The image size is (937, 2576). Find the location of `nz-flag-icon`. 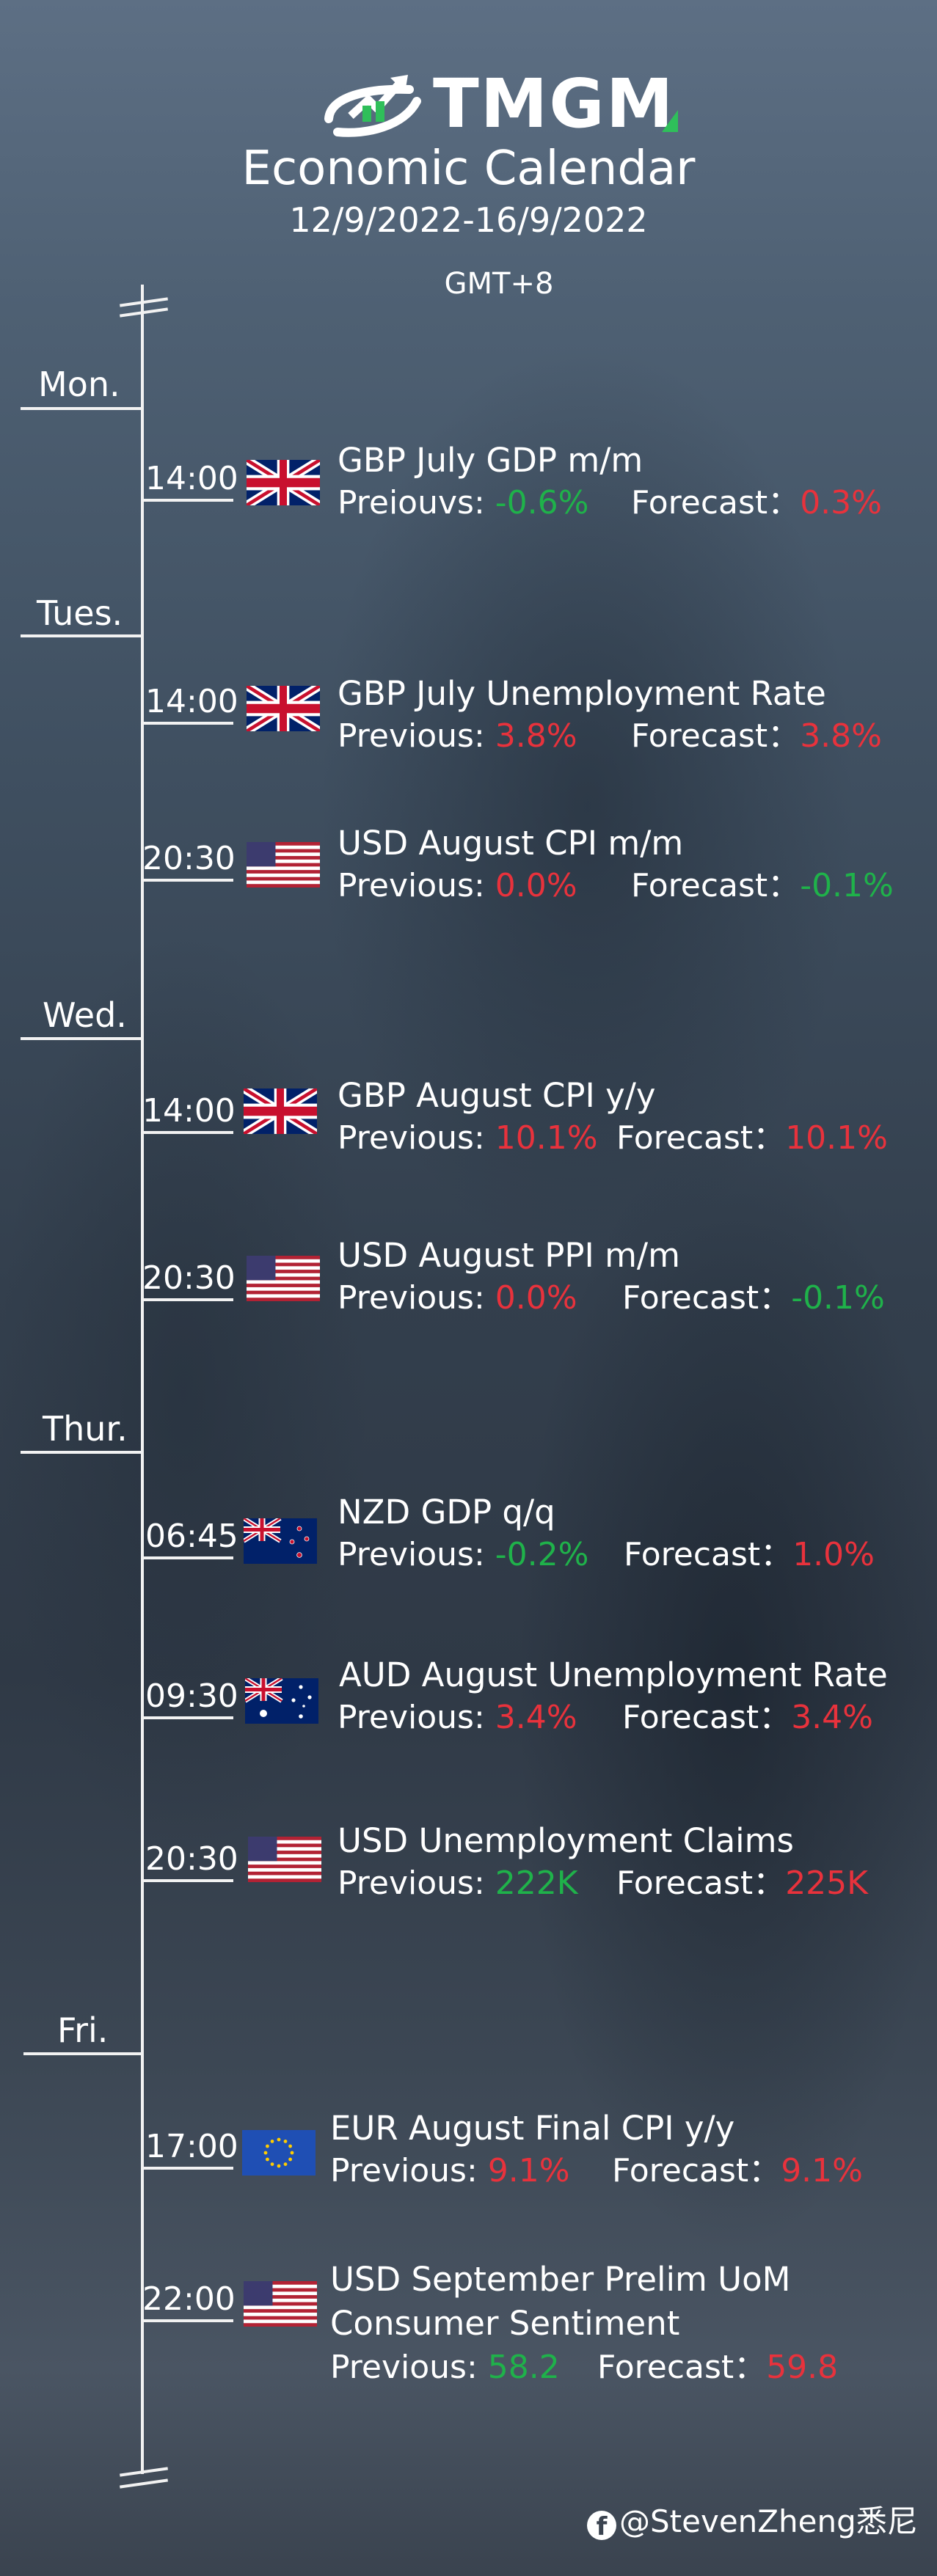

nz-flag-icon is located at coordinates (280, 1541).